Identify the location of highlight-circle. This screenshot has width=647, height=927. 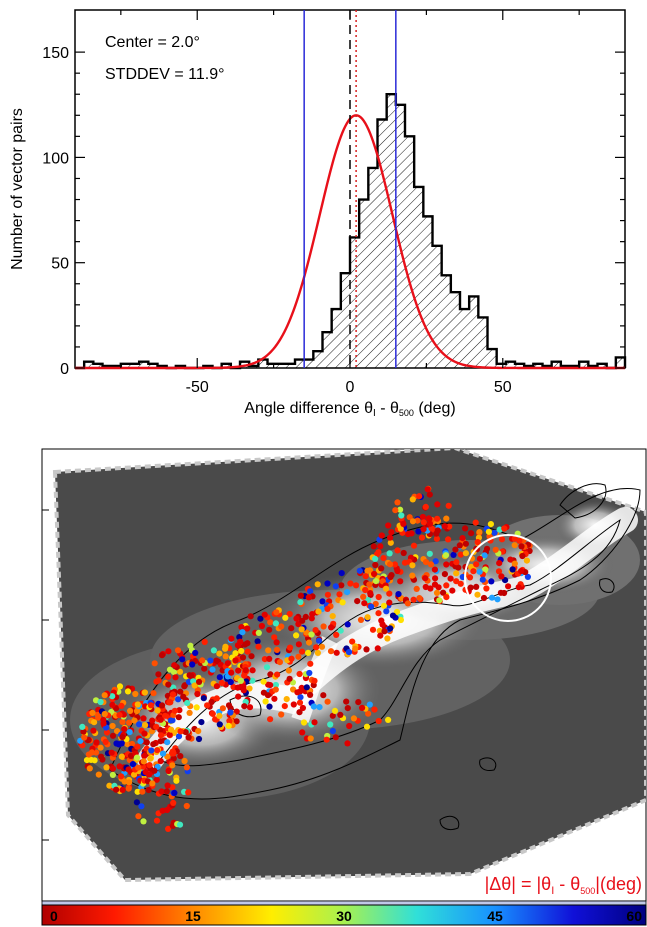
(508, 578).